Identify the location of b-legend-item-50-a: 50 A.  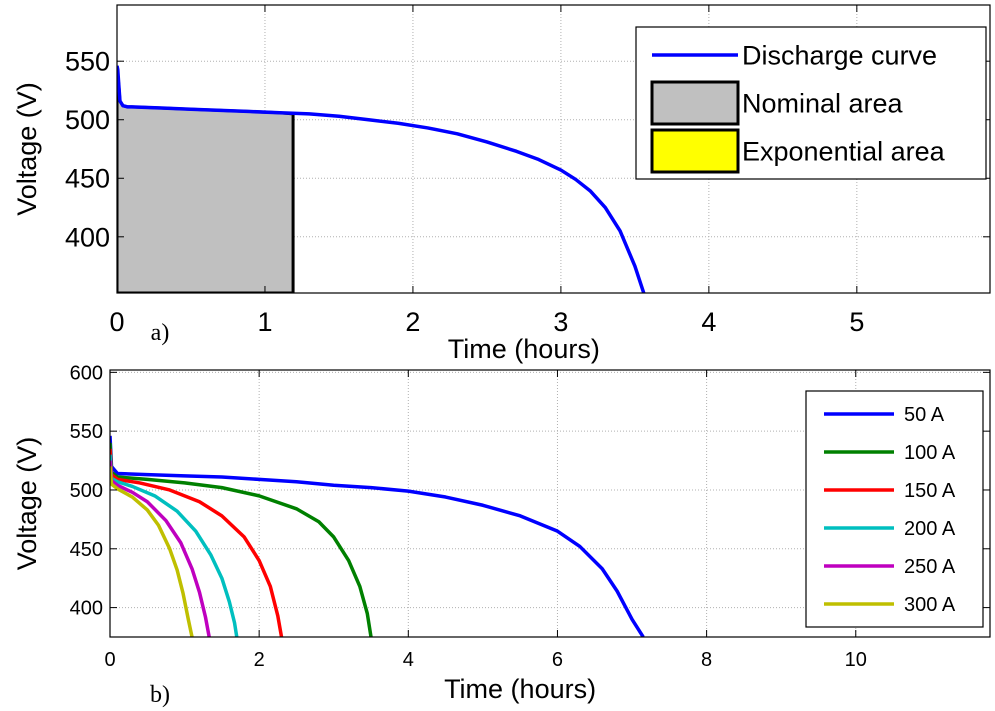
(884, 415).